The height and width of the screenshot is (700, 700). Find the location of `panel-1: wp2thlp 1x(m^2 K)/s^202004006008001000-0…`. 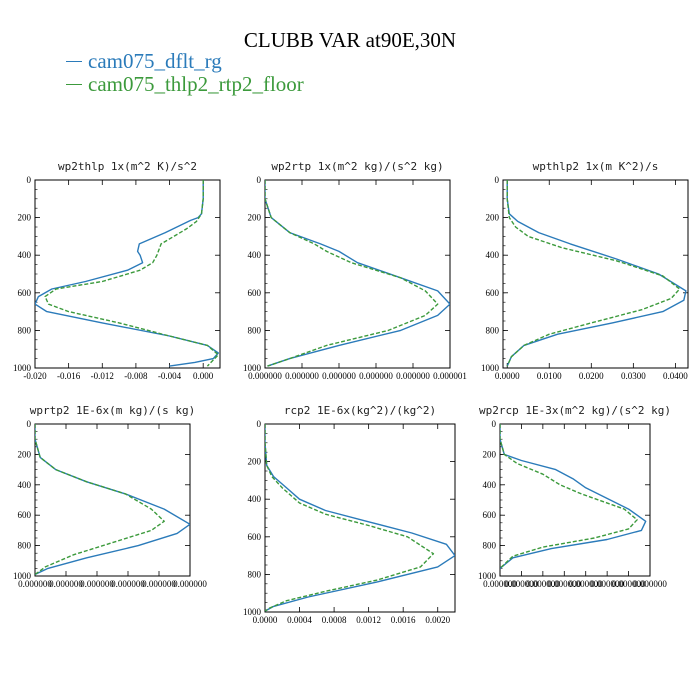

panel-1: wp2thlp 1x(m^2 K)/s^202004006008001000-0… is located at coordinates (117, 270).